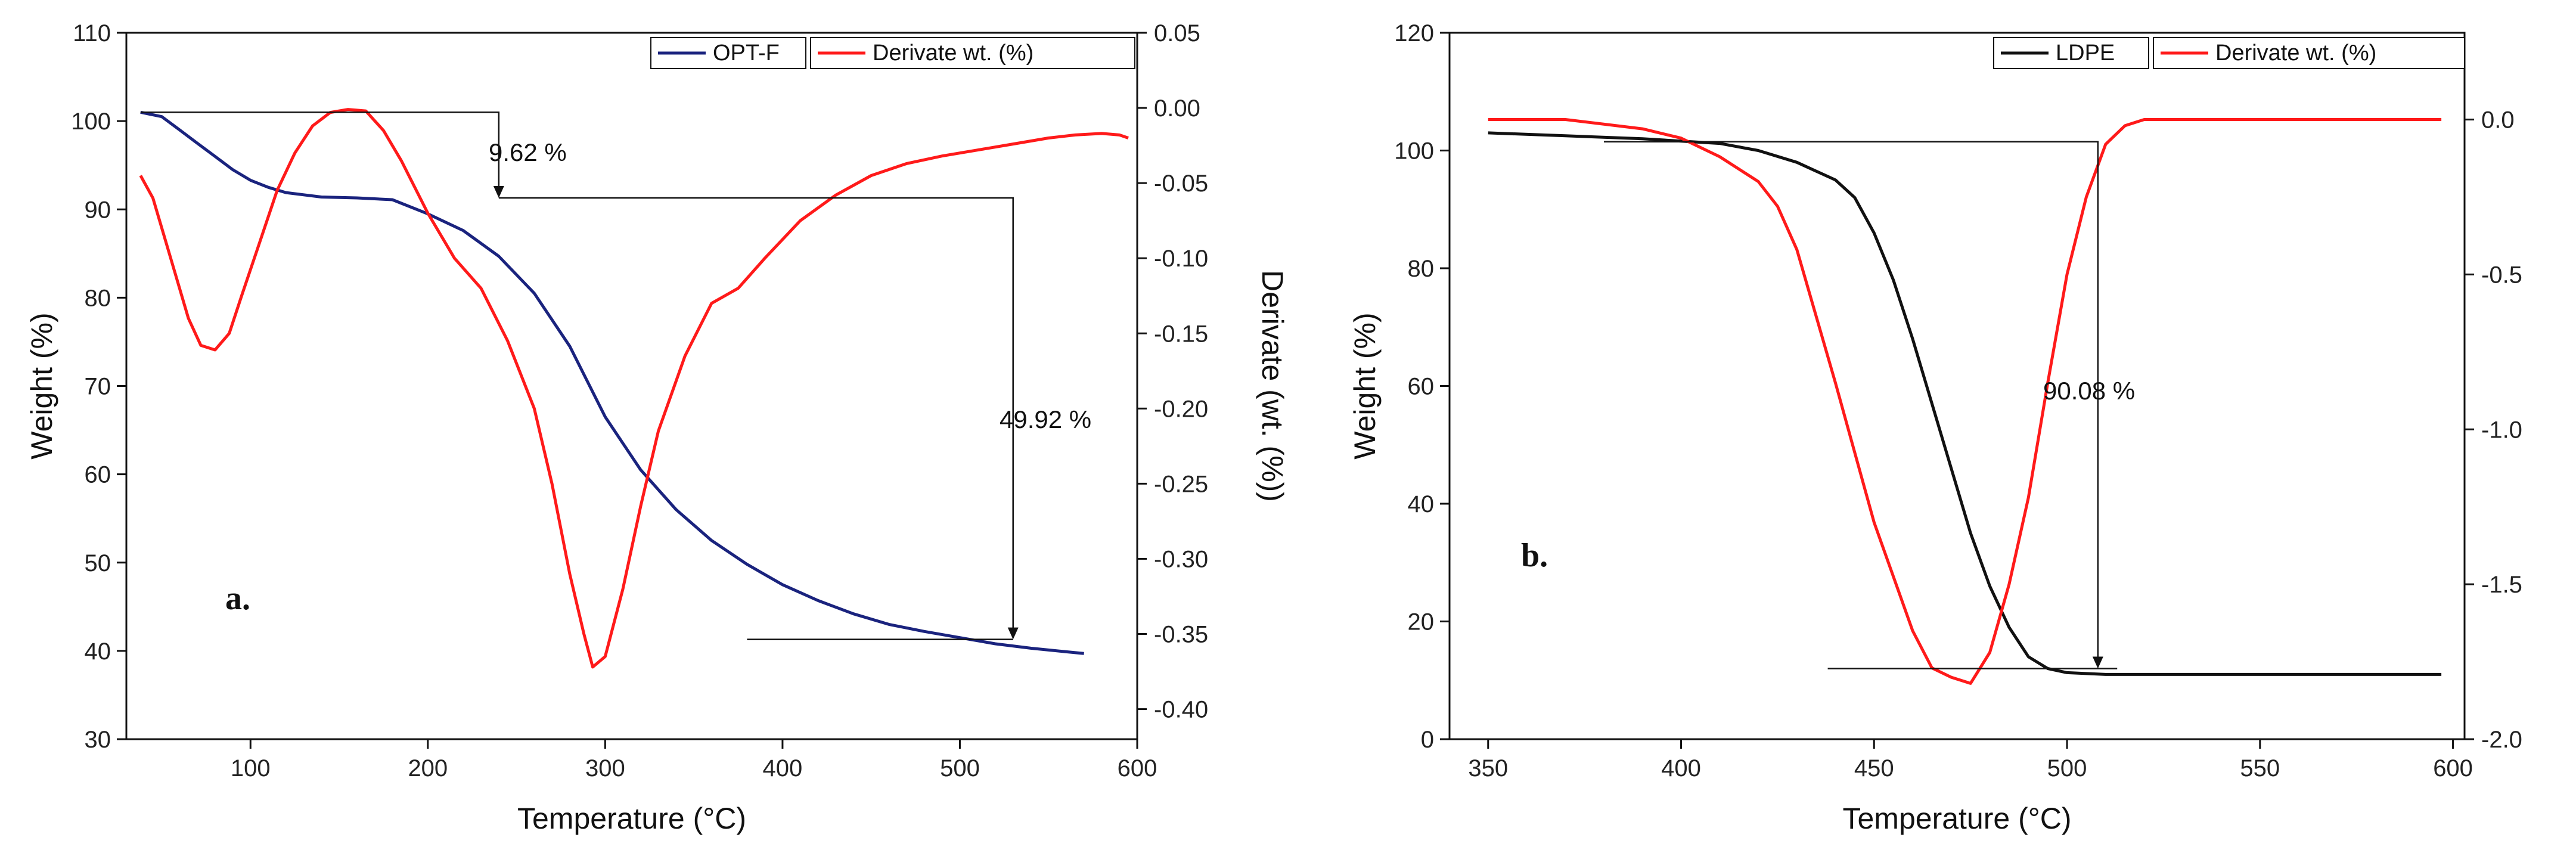 The width and height of the screenshot is (2576, 859). I want to click on legend: LDPE Derivate wt. (%), so click(2229, 53).